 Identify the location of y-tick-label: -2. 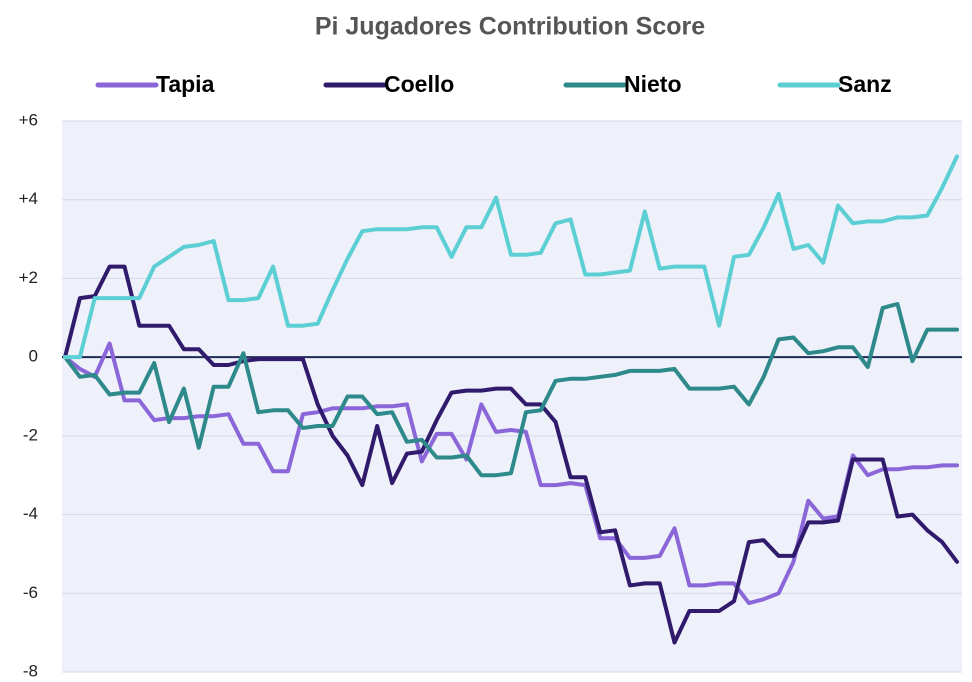
(30, 434).